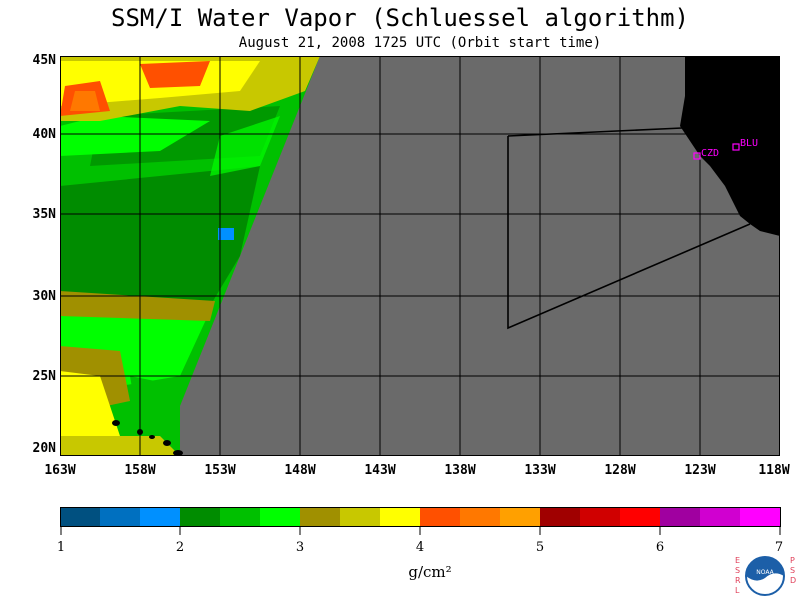 The width and height of the screenshot is (800, 600). I want to click on lat-label-20n: 20N, so click(44, 448).